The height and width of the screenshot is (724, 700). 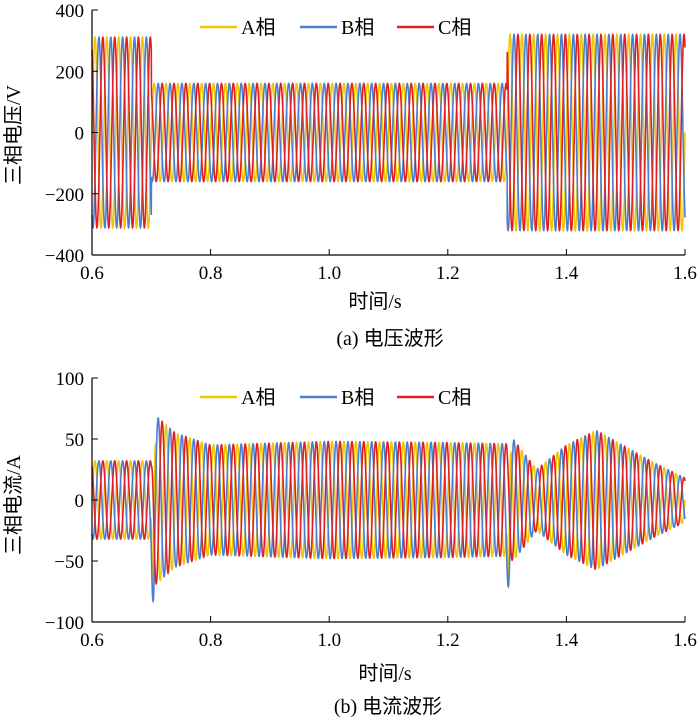 What do you see at coordinates (211, 640) in the screenshot?
I see `current-x-tick-label: 0.8` at bounding box center [211, 640].